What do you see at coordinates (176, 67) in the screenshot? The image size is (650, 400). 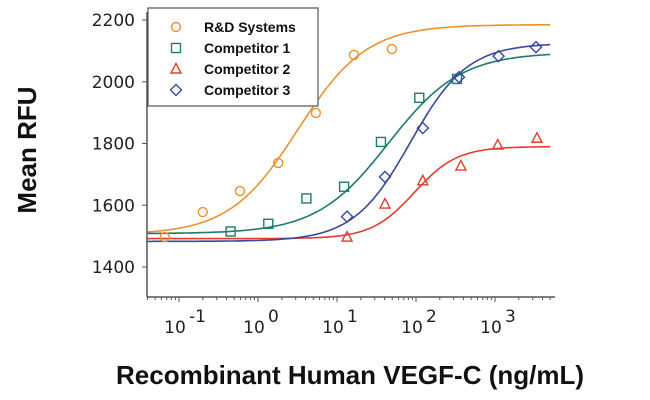 I see `legend-triangle-icon` at bounding box center [176, 67].